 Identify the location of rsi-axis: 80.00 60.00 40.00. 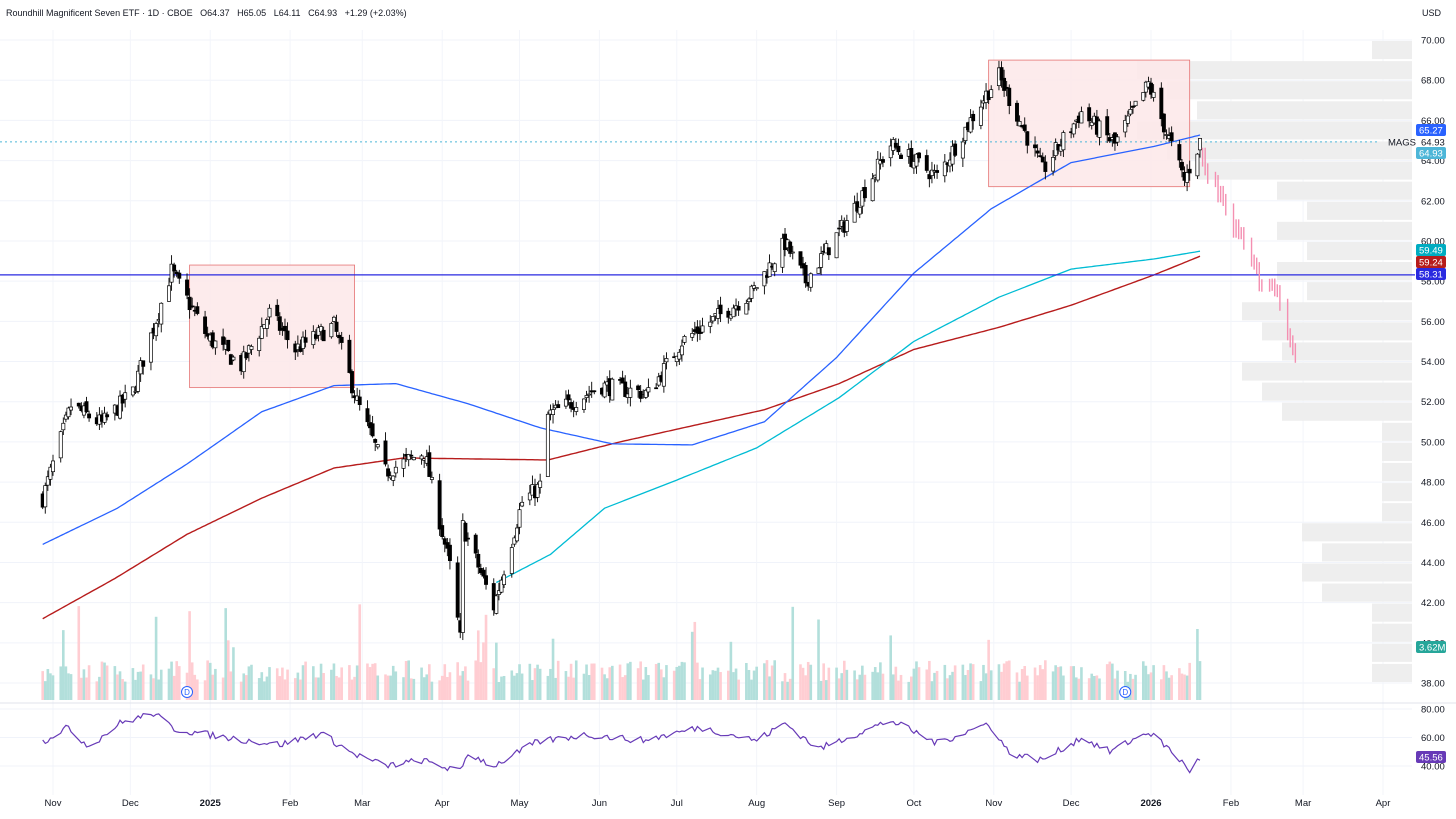
(1433, 739).